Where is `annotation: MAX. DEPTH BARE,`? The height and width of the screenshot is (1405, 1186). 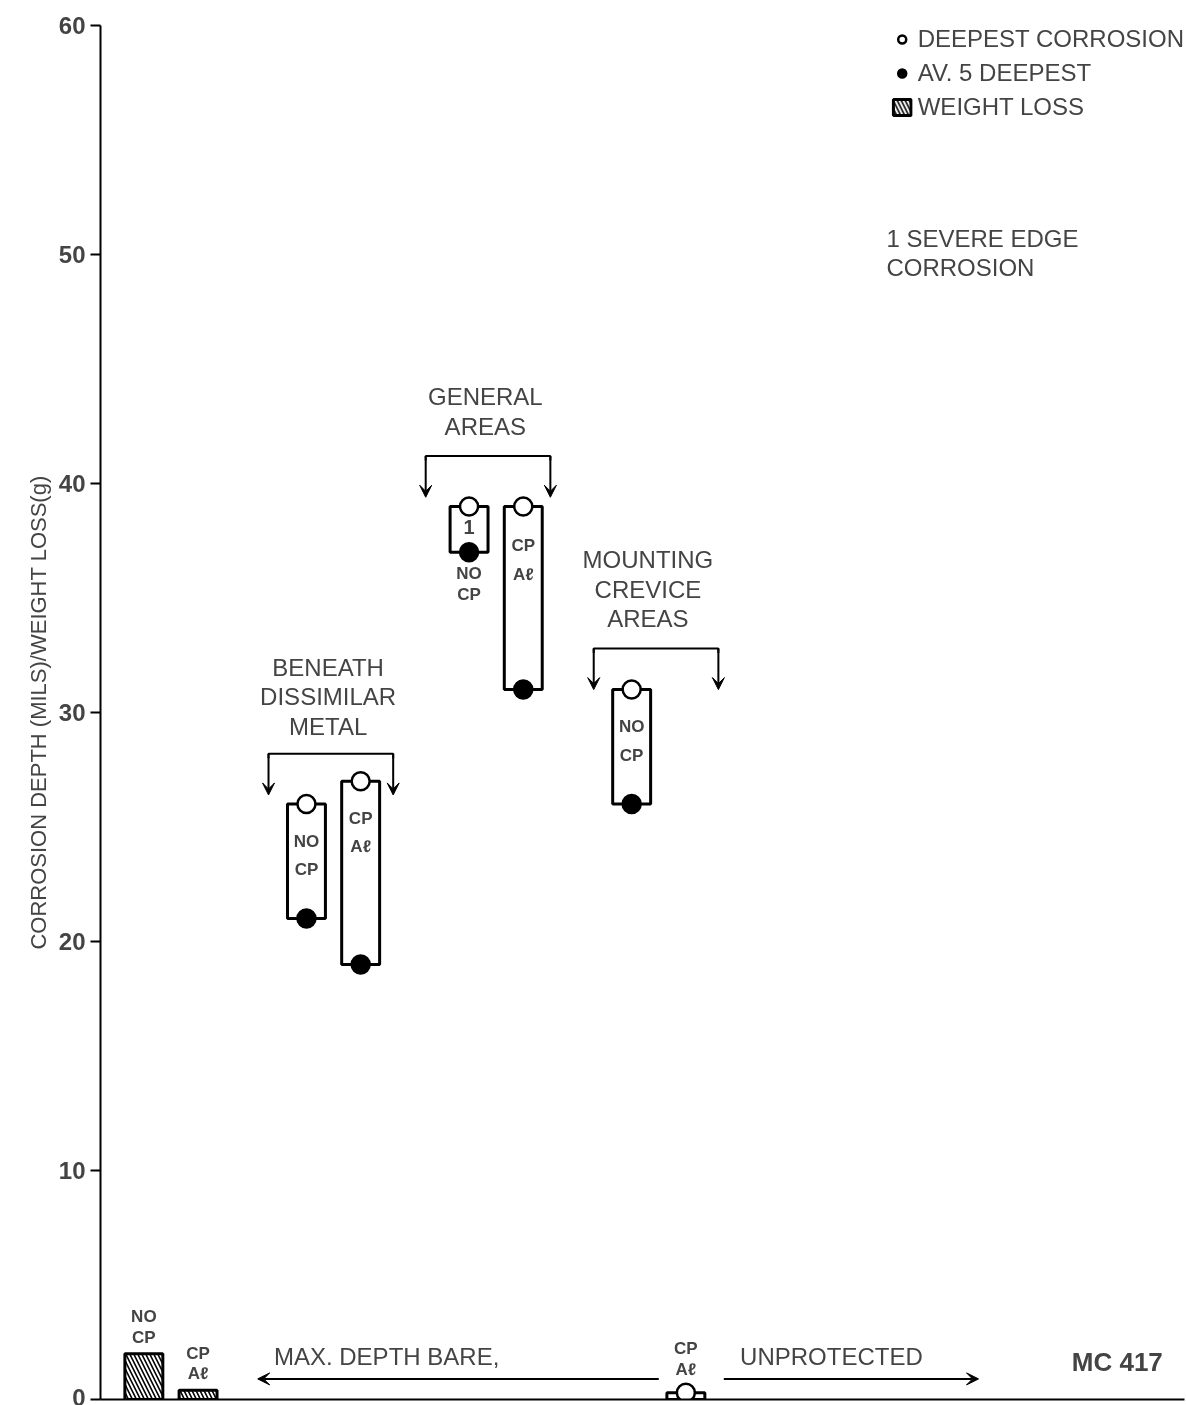 annotation: MAX. DEPTH BARE, is located at coordinates (386, 1356).